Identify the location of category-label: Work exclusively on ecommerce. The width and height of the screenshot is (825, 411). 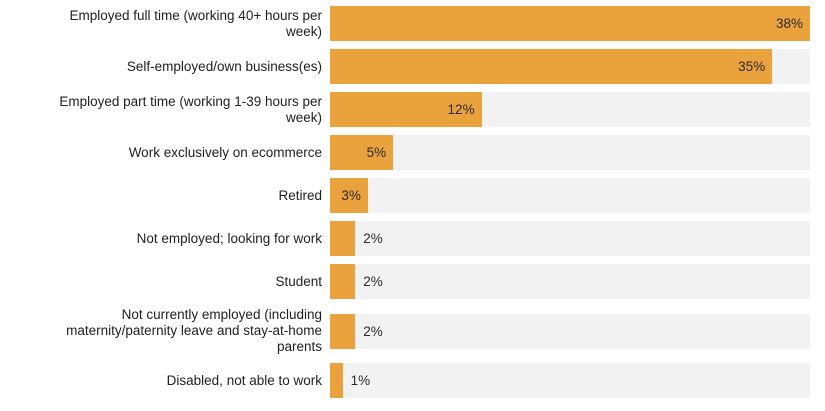
(225, 152).